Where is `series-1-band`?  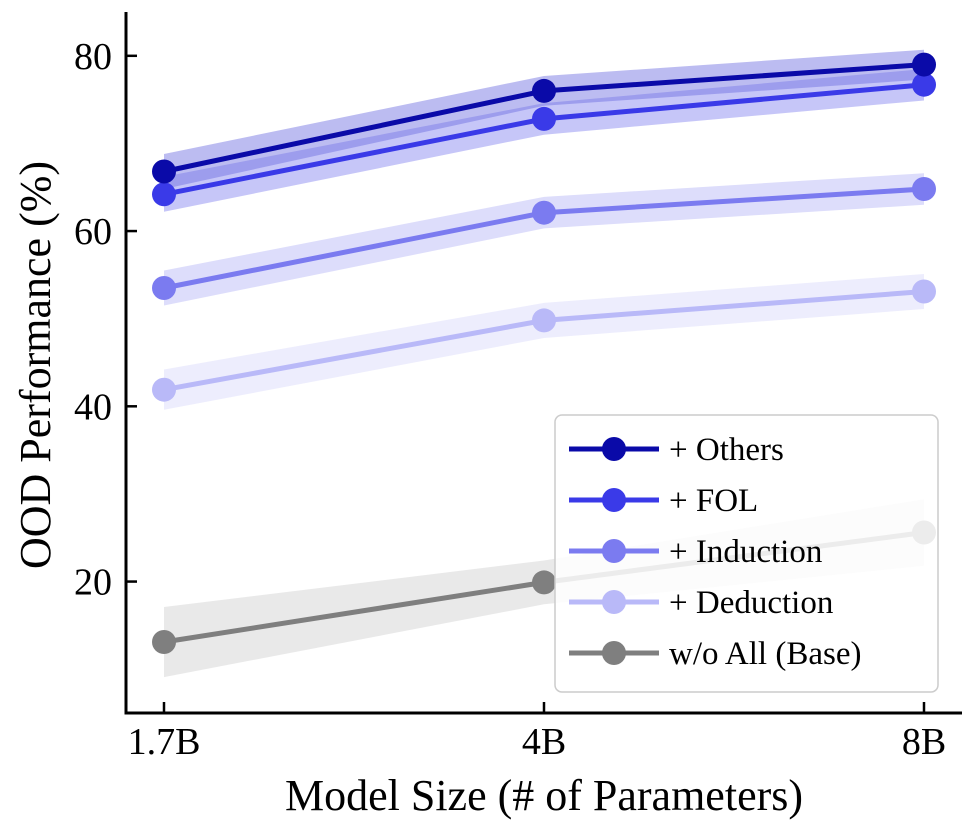
series-1-band is located at coordinates (544, 140).